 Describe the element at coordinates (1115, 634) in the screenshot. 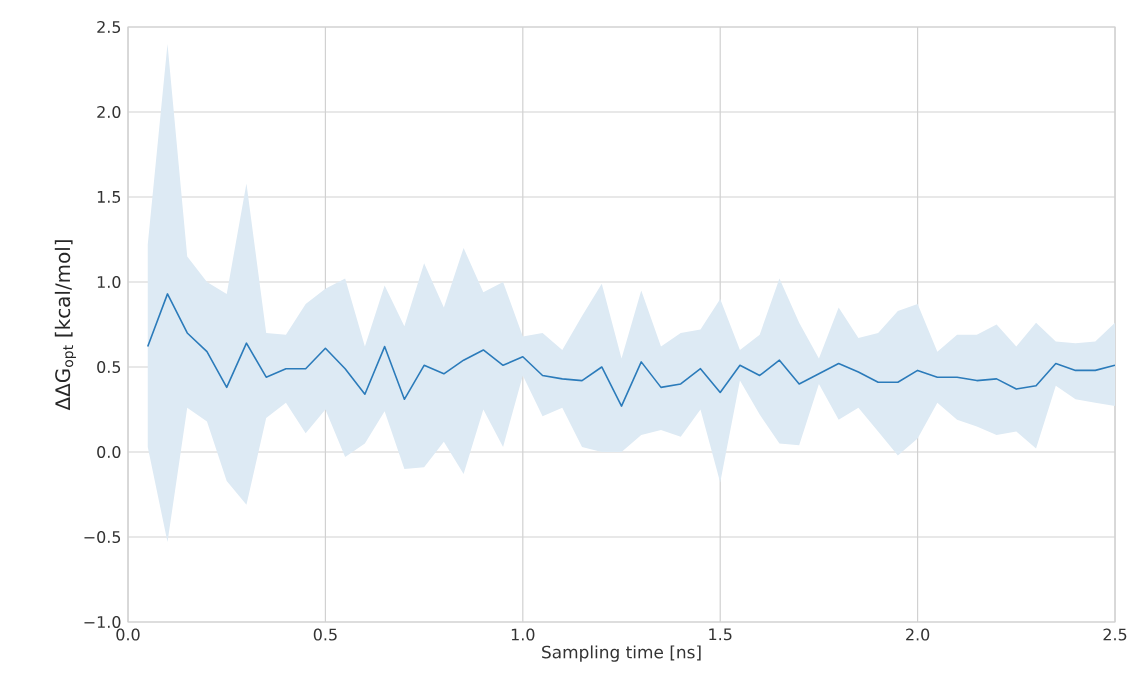

I see `x-tick-label: 2.5` at that location.